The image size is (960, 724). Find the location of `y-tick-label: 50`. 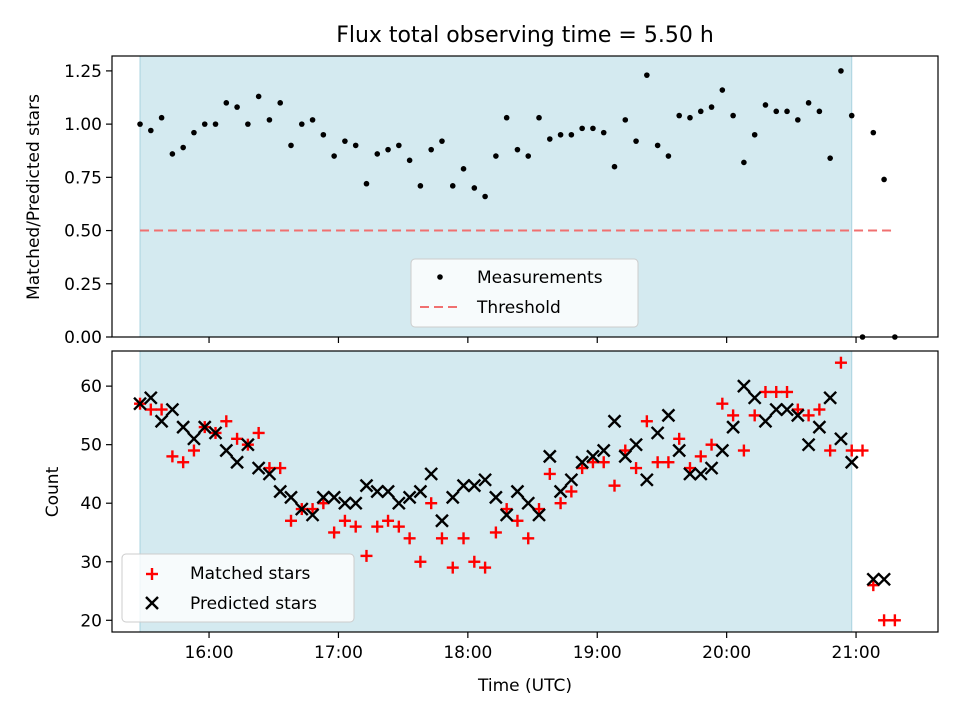

y-tick-label: 50 is located at coordinates (91, 446).